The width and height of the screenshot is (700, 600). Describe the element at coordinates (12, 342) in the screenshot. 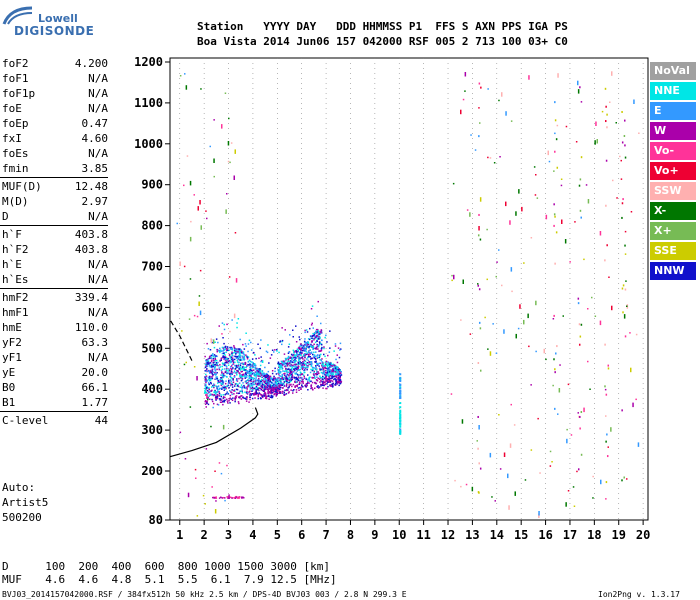

I see `param-label: yF2` at that location.